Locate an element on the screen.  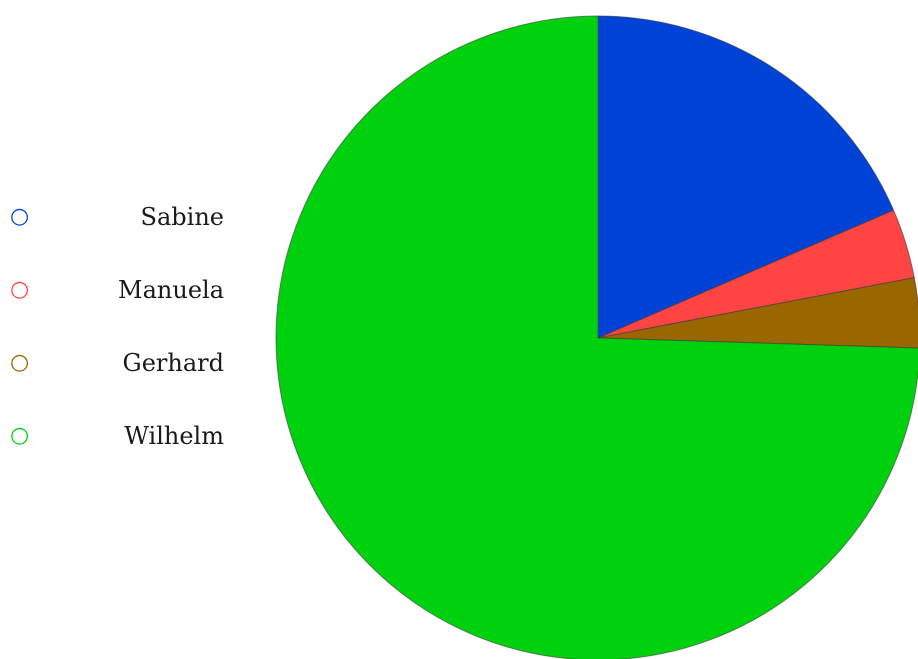
legend-item-manuela: ○ Manuela is located at coordinates (120, 299).